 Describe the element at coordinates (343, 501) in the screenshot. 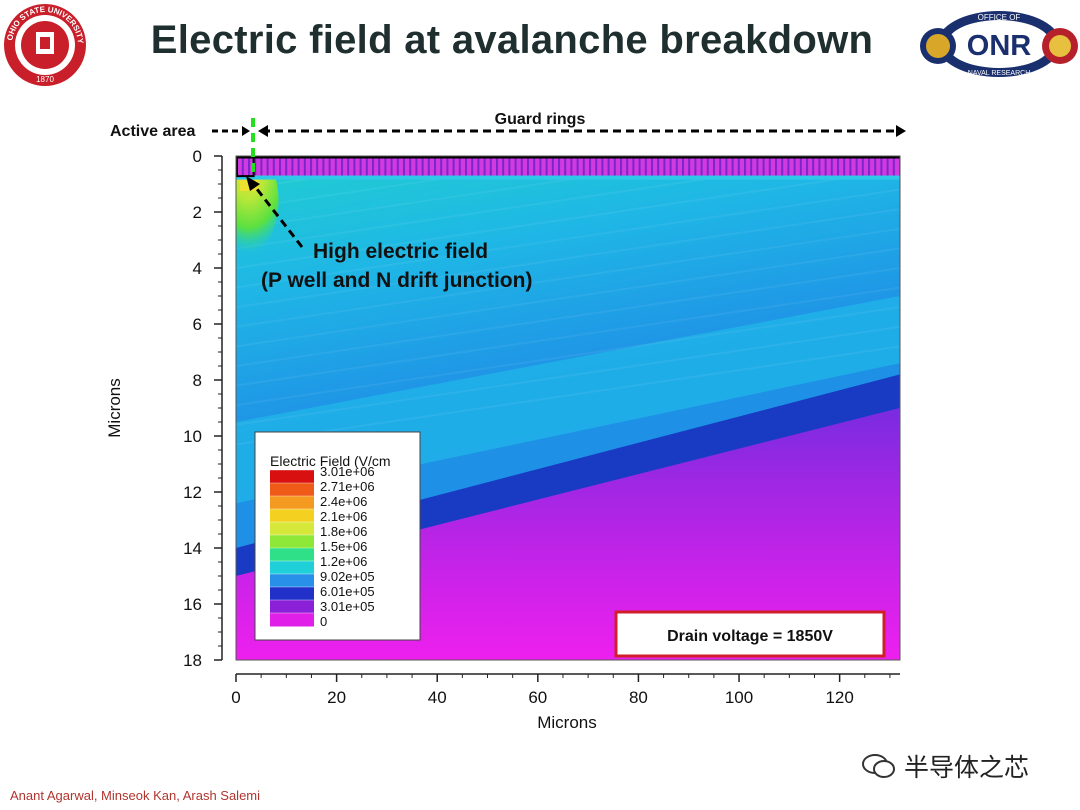

I see `legend-label: 2.4e+06` at that location.